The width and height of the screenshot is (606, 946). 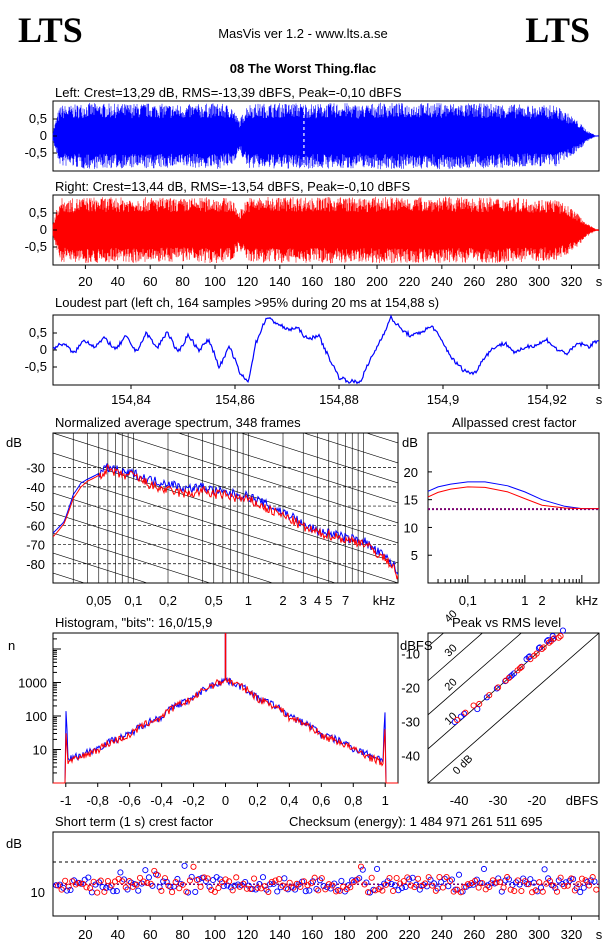 What do you see at coordinates (118, 281) in the screenshot?
I see `right-waveform-xtick: 40` at bounding box center [118, 281].